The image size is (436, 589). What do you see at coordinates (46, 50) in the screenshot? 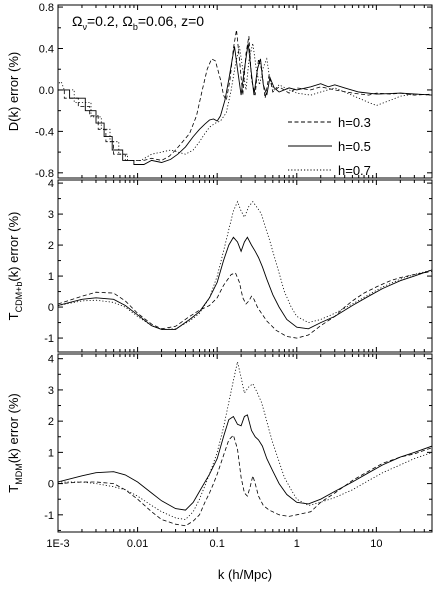
I see `y-tick-label: 0.4` at bounding box center [46, 50].